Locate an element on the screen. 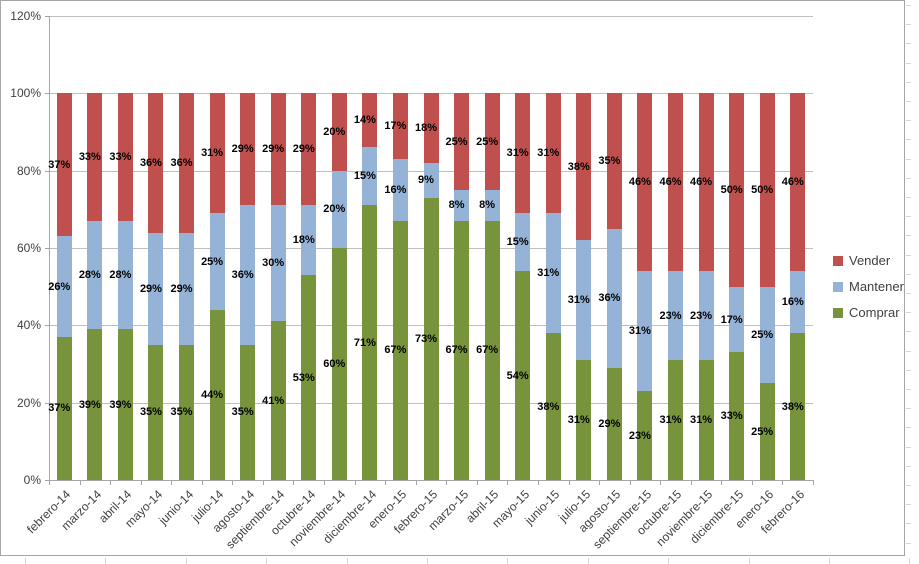  data-label-comprar: 35% is located at coordinates (181, 412).